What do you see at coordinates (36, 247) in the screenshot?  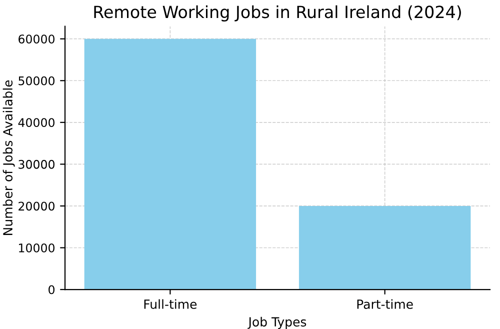 I see `y-tick-label: 10000` at bounding box center [36, 247].